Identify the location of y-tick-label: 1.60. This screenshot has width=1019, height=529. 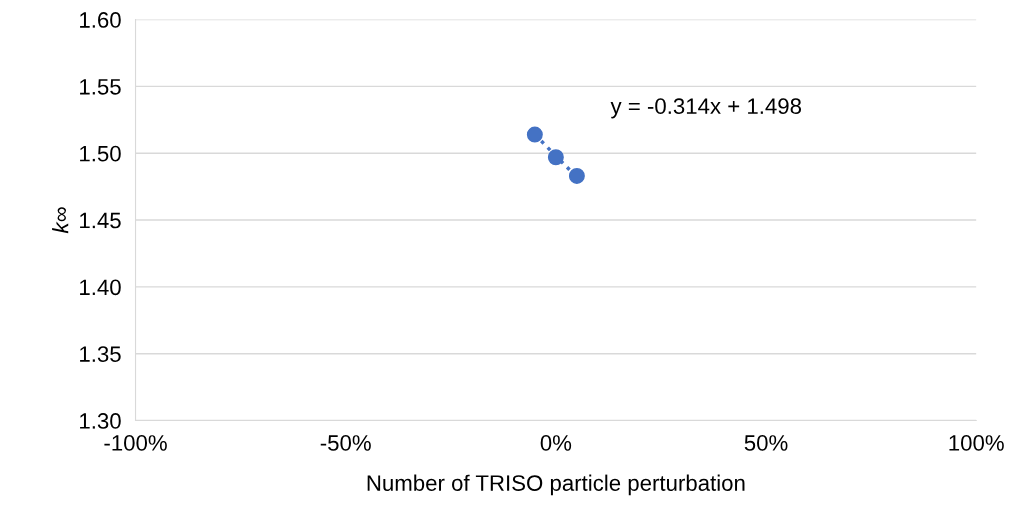
(100, 20).